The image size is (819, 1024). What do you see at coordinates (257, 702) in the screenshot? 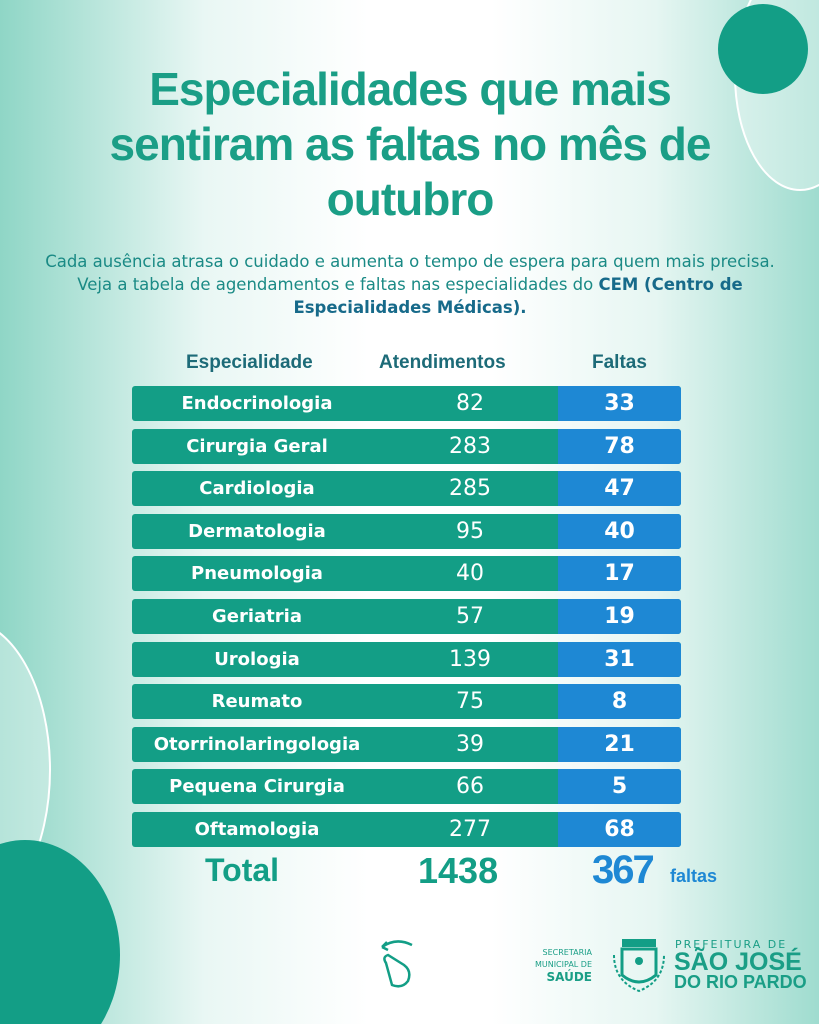
I see `specialty-name: Reumato` at bounding box center [257, 702].